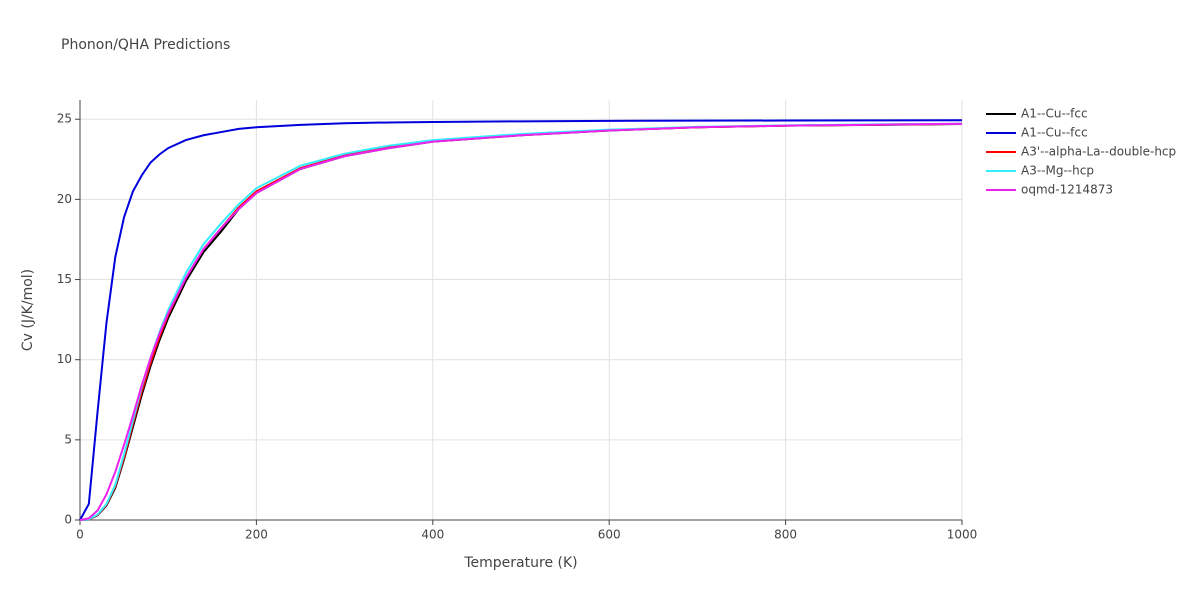 The width and height of the screenshot is (1200, 600). I want to click on y-tick-label: 25, so click(64, 119).